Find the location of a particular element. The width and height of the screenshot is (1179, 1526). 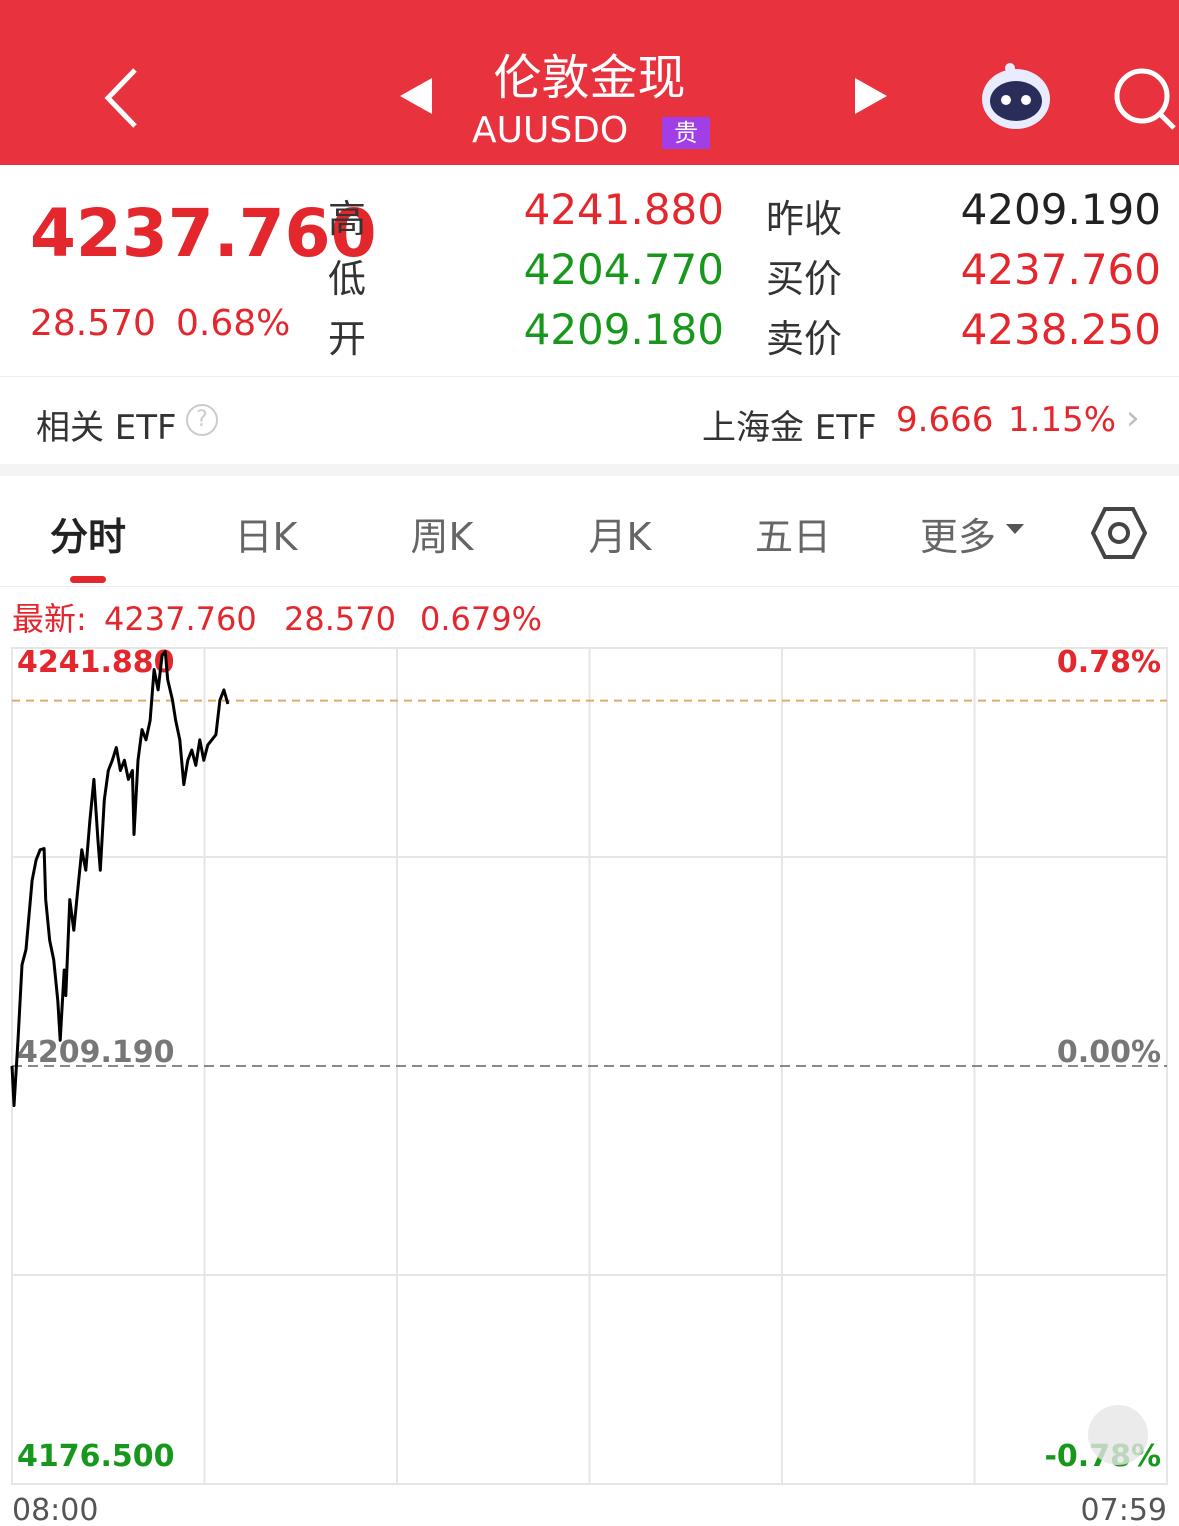

x-tick-label: 08:00 is located at coordinates (55, 1509).